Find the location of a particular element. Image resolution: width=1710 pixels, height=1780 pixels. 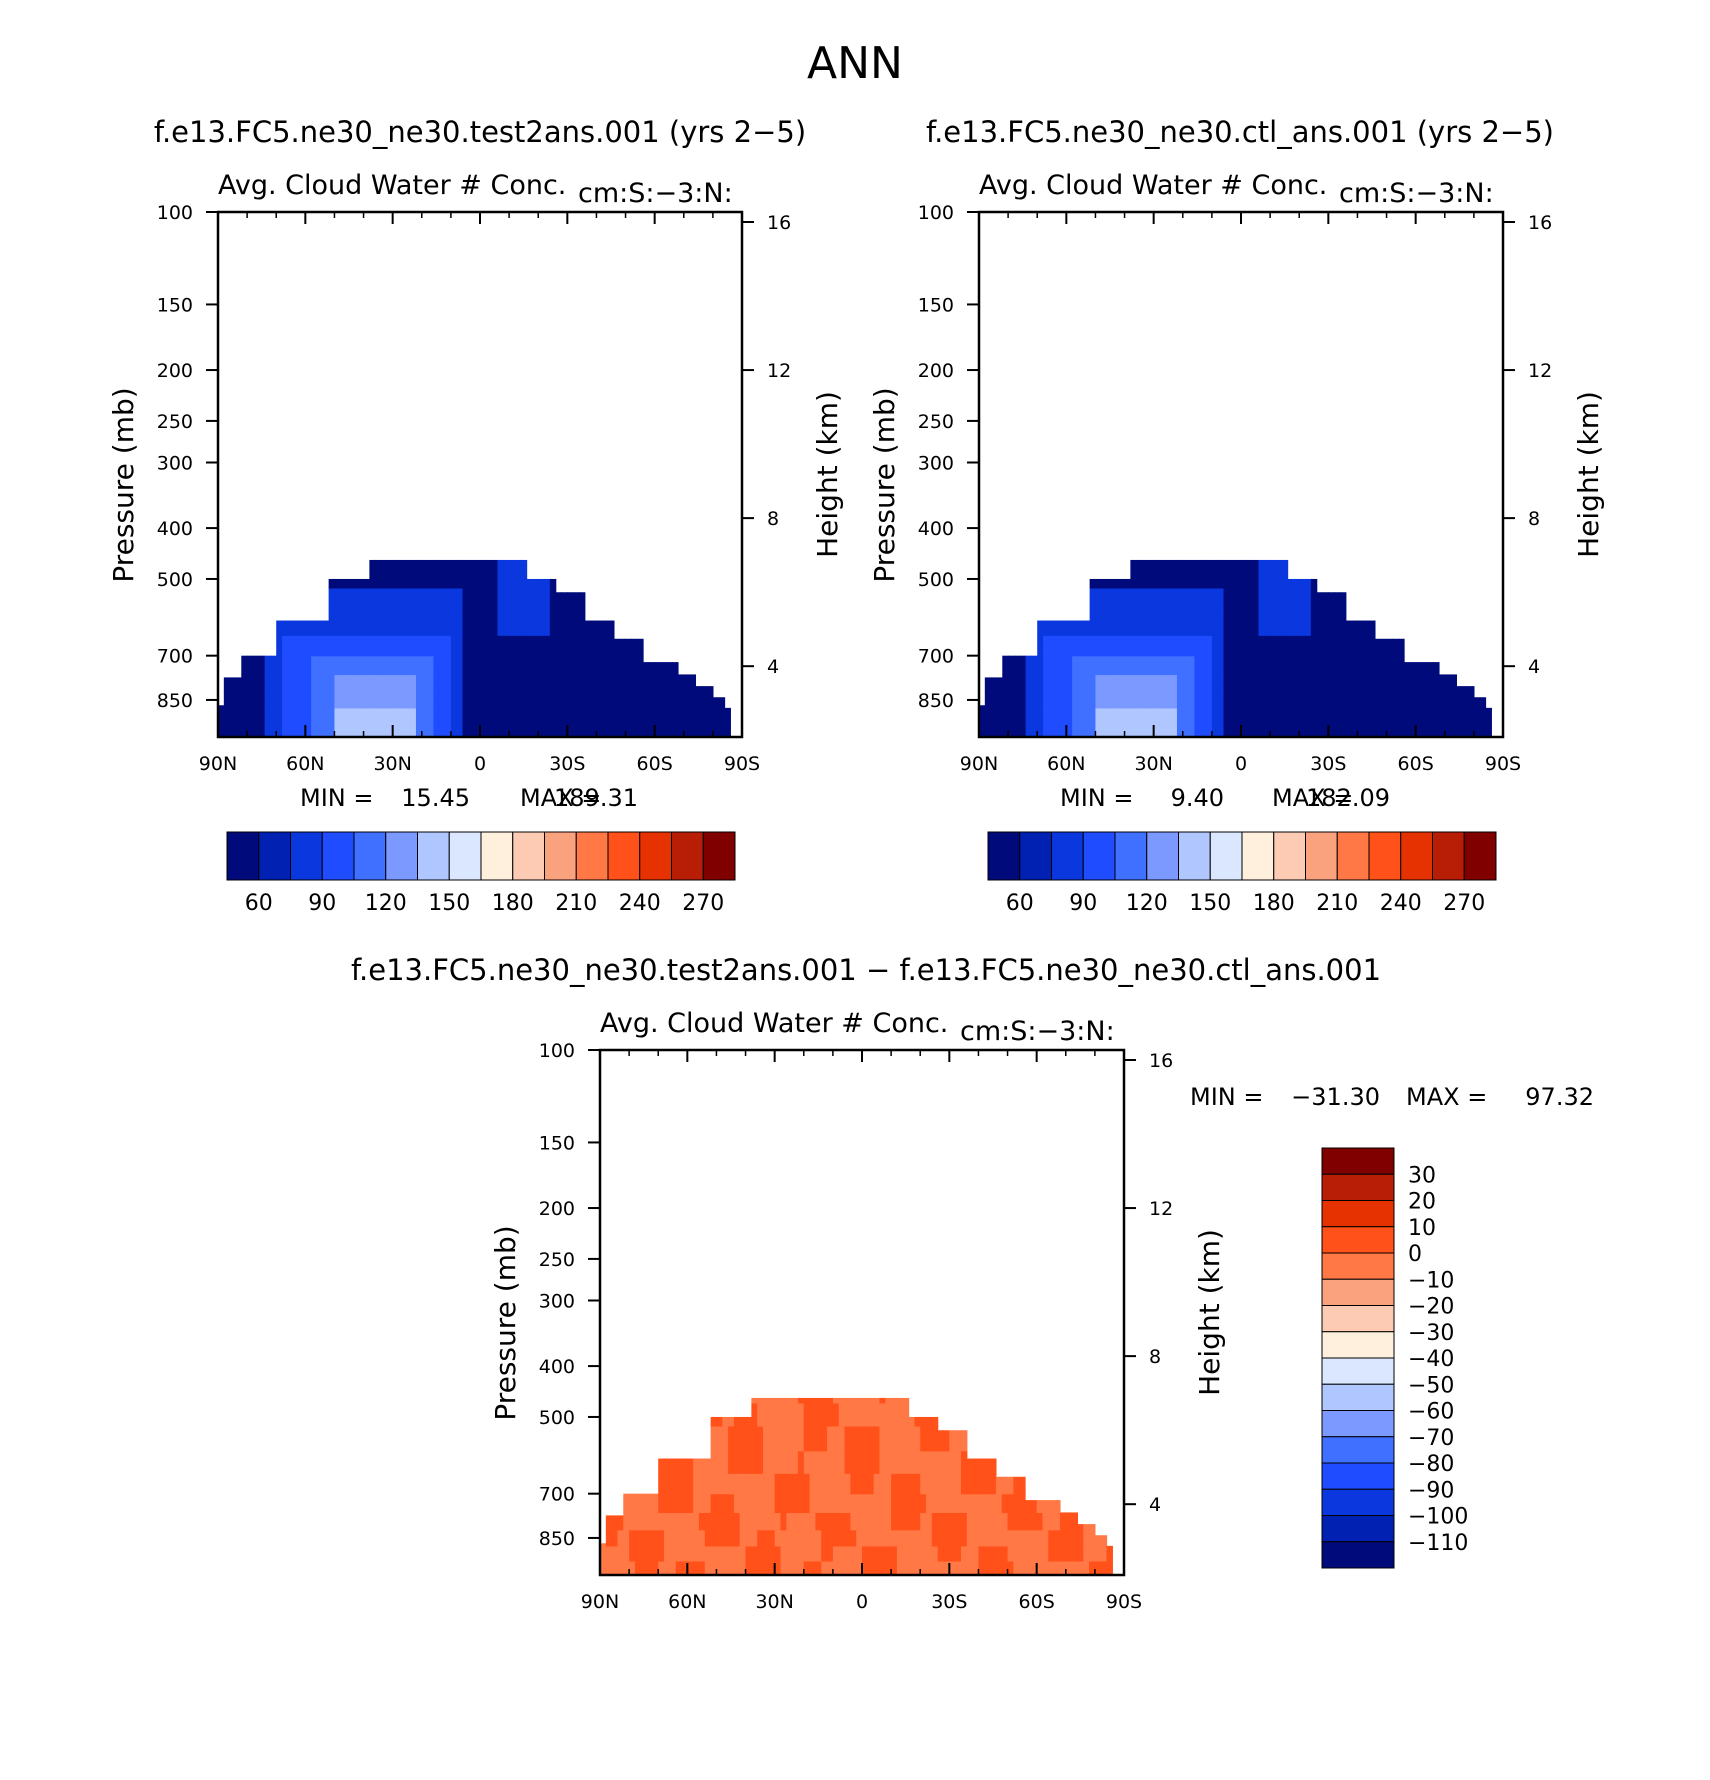

y-tick-label: 100 is located at coordinates (936, 213).